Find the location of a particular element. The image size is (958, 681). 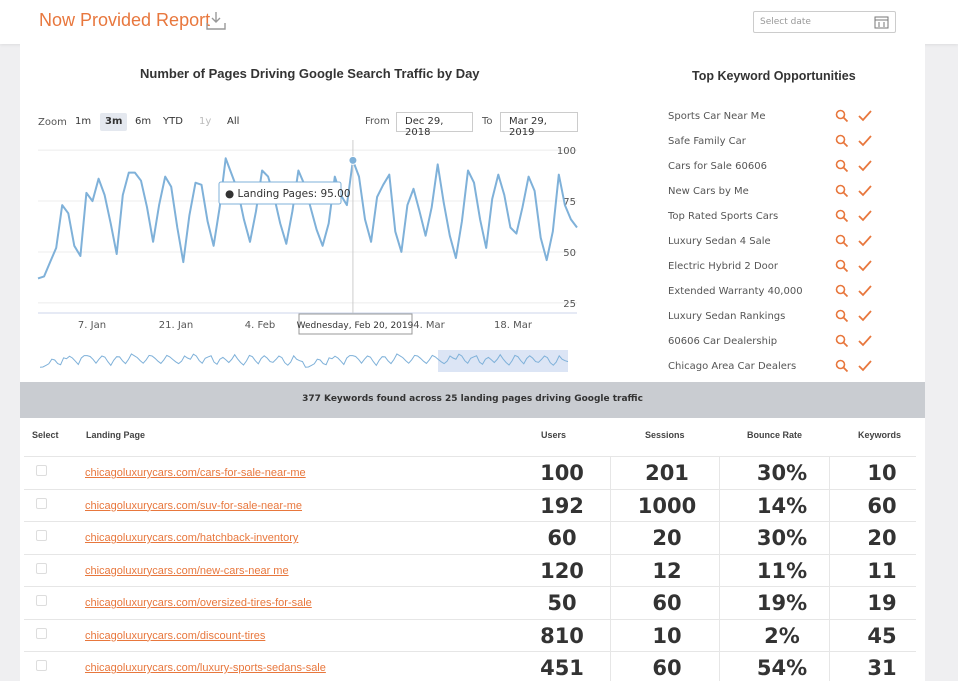

from-label: From is located at coordinates (377, 121).